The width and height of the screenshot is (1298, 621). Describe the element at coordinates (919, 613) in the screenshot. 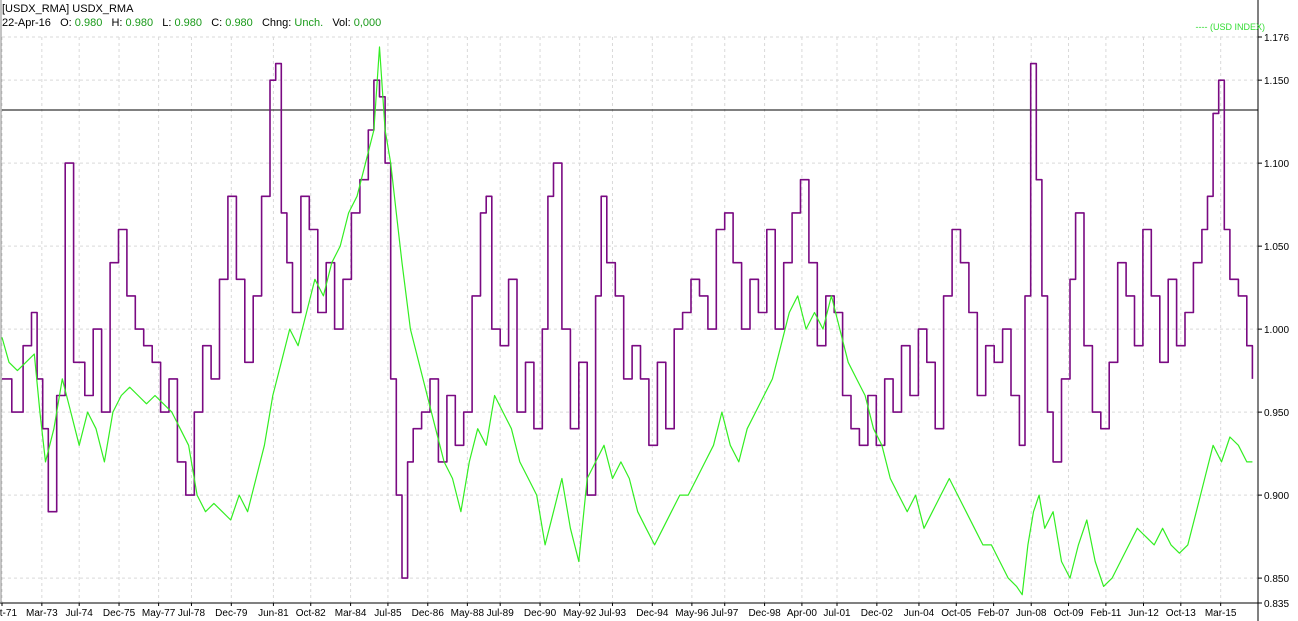

I see `x-tick-label: Jun-04` at that location.